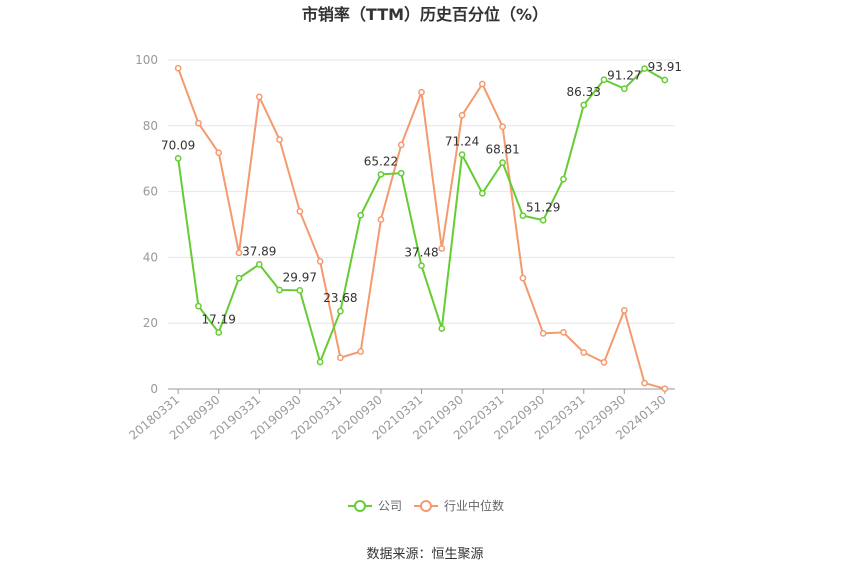  What do you see at coordinates (665, 67) in the screenshot?
I see `data-label: 93.91` at bounding box center [665, 67].